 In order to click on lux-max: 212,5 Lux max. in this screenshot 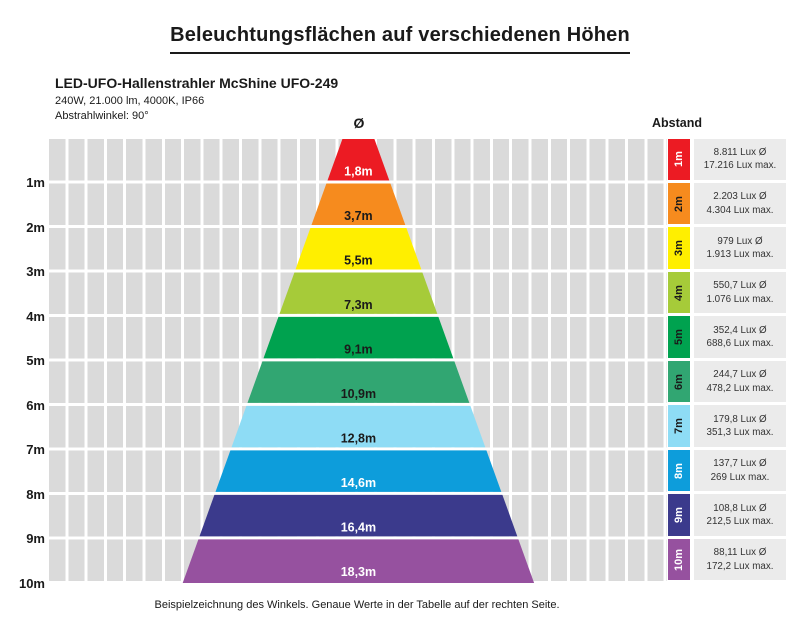, I will do `click(740, 522)`.